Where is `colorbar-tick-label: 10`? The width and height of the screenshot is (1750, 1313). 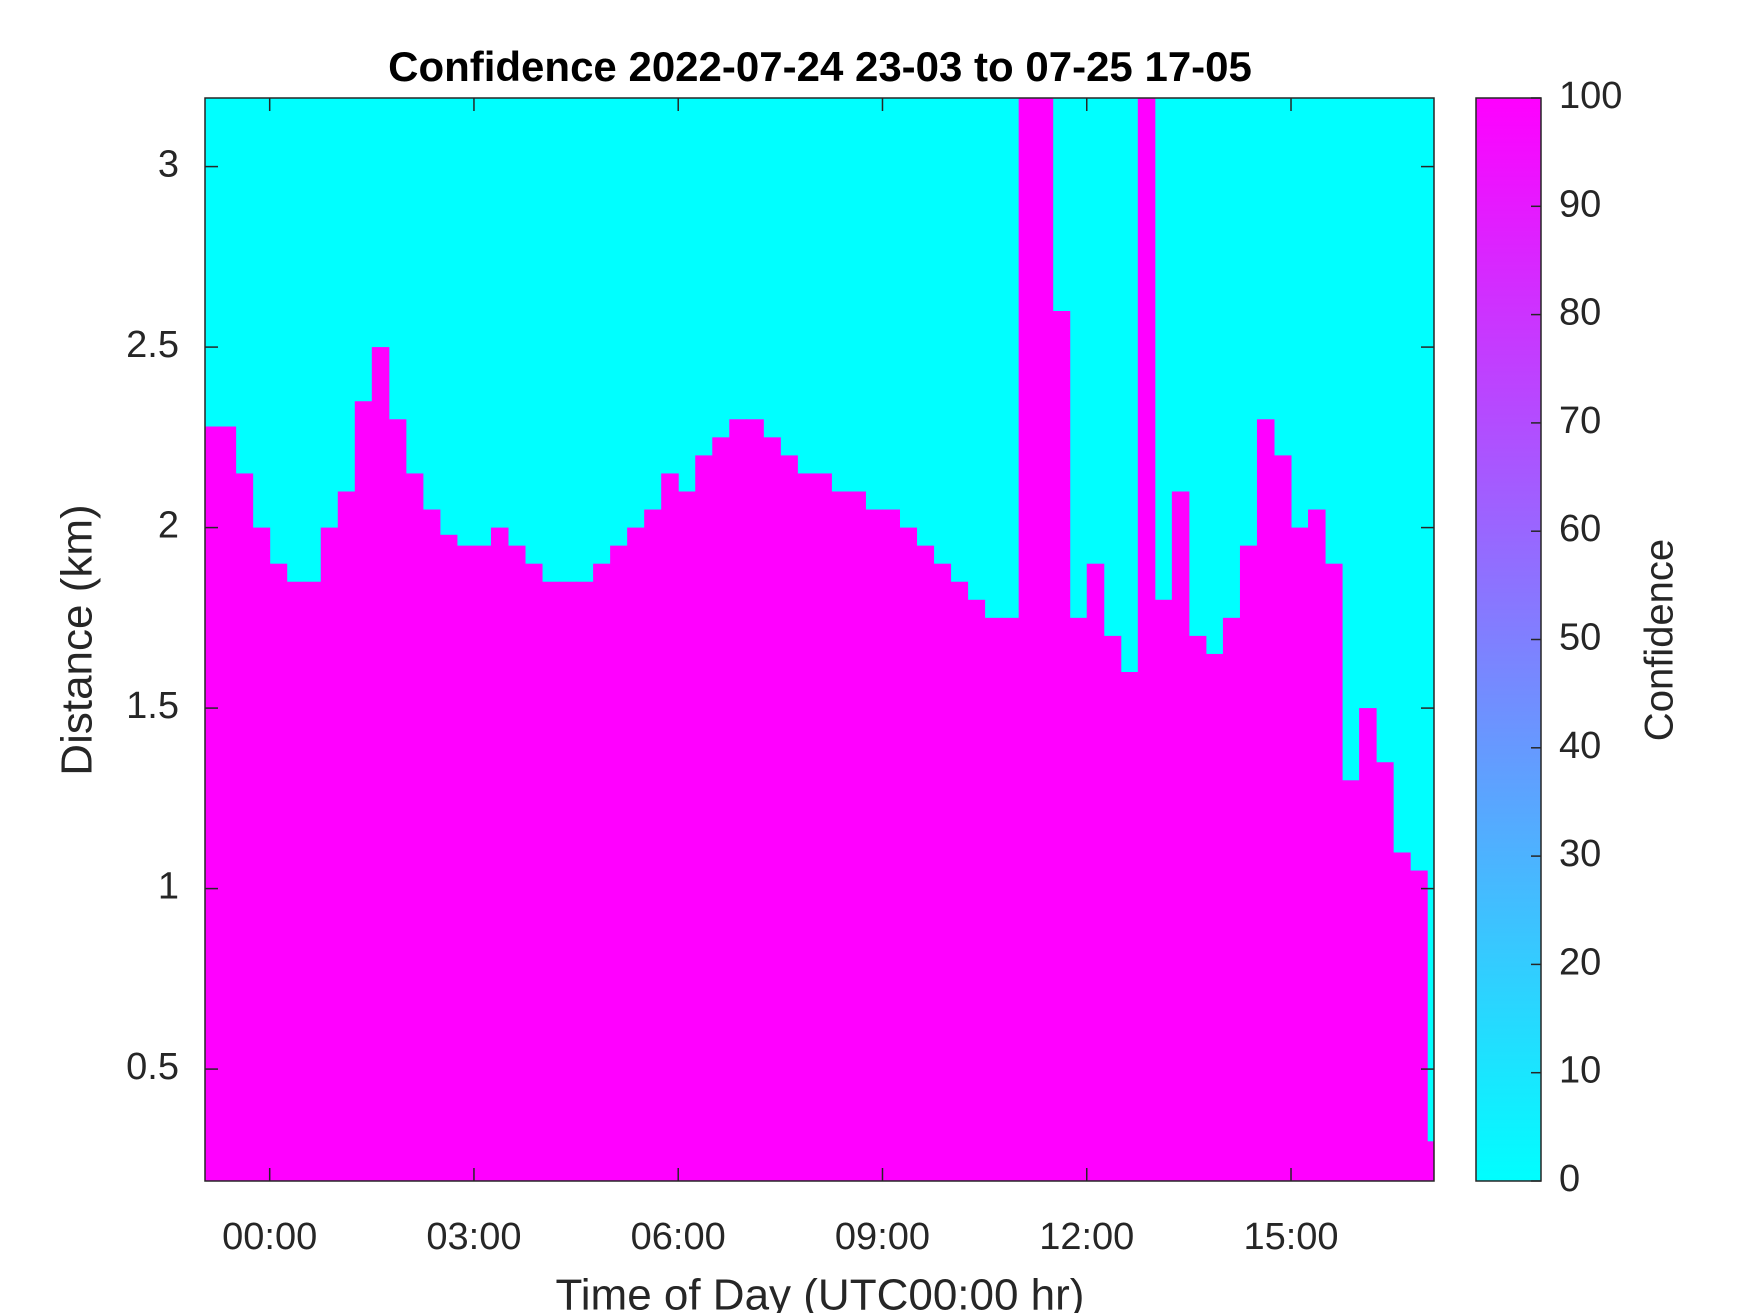 colorbar-tick-label: 10 is located at coordinates (1580, 1071).